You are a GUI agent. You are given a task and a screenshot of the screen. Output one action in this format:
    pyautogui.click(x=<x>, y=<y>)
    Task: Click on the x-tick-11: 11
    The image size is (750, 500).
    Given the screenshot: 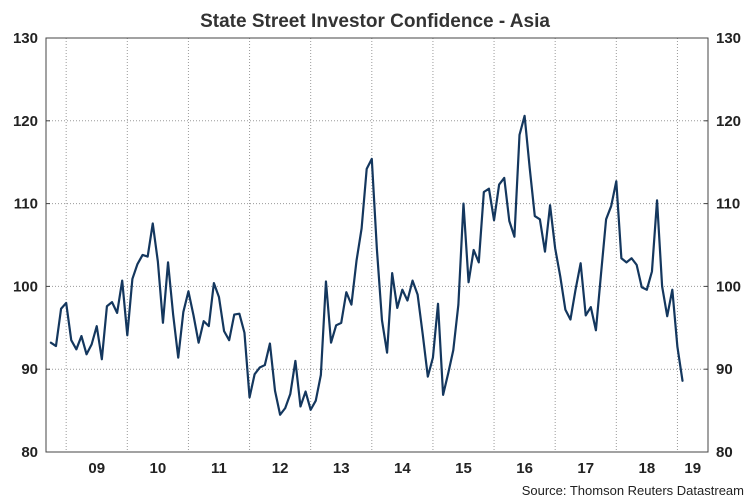 What is the action you would take?
    pyautogui.click(x=219, y=468)
    